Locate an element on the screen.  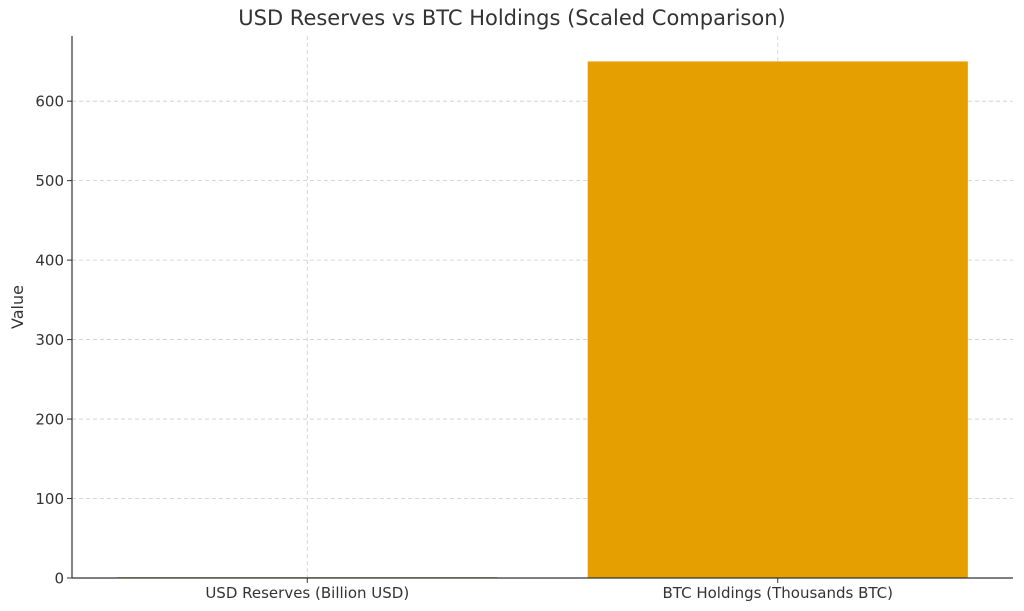
y-ticks: 0 100 200 300 400 500 600 is located at coordinates (53, 340).